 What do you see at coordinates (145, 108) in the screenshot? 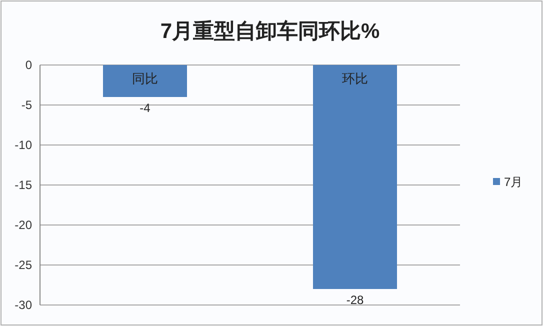
I see `data-label: -4` at bounding box center [145, 108].